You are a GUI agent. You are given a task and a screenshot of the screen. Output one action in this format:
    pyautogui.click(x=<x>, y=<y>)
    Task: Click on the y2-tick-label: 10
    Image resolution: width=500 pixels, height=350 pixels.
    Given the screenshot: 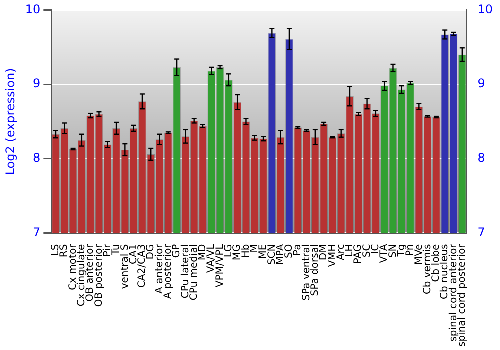 What is the action you would take?
    pyautogui.click(x=486, y=9)
    